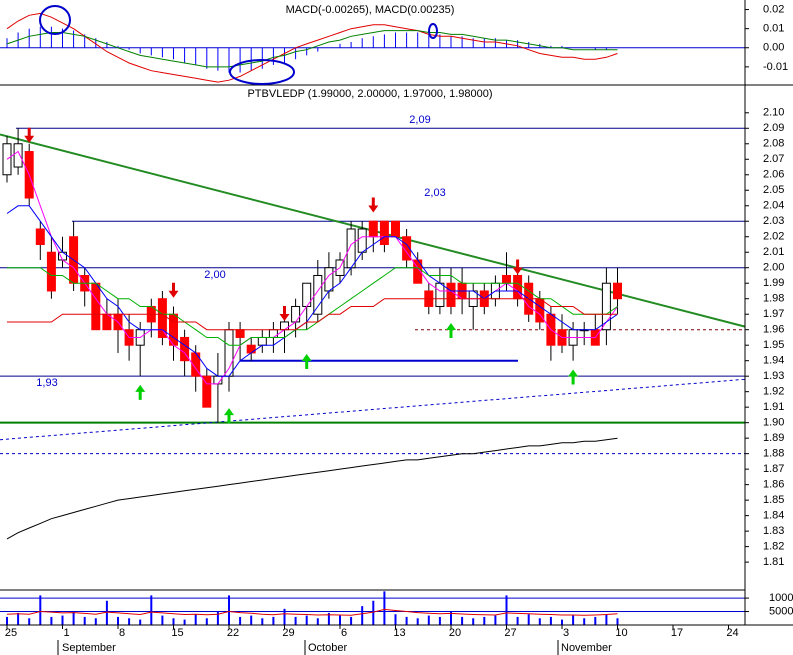  I want to click on y-tick-label: 5000, so click(781, 611).